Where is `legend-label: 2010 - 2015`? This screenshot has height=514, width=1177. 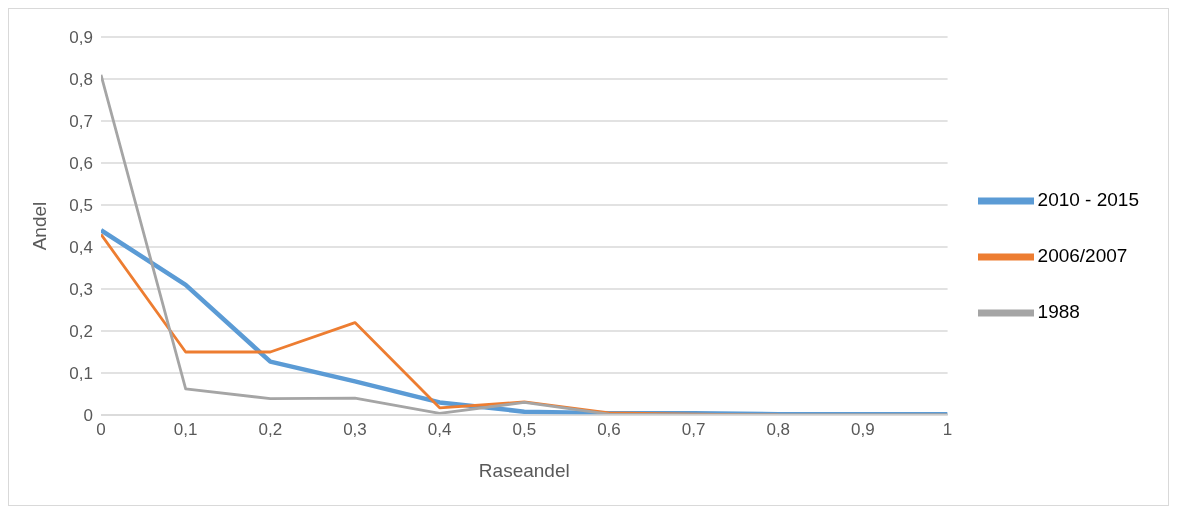
legend-label: 2010 - 2015 is located at coordinates (1088, 200).